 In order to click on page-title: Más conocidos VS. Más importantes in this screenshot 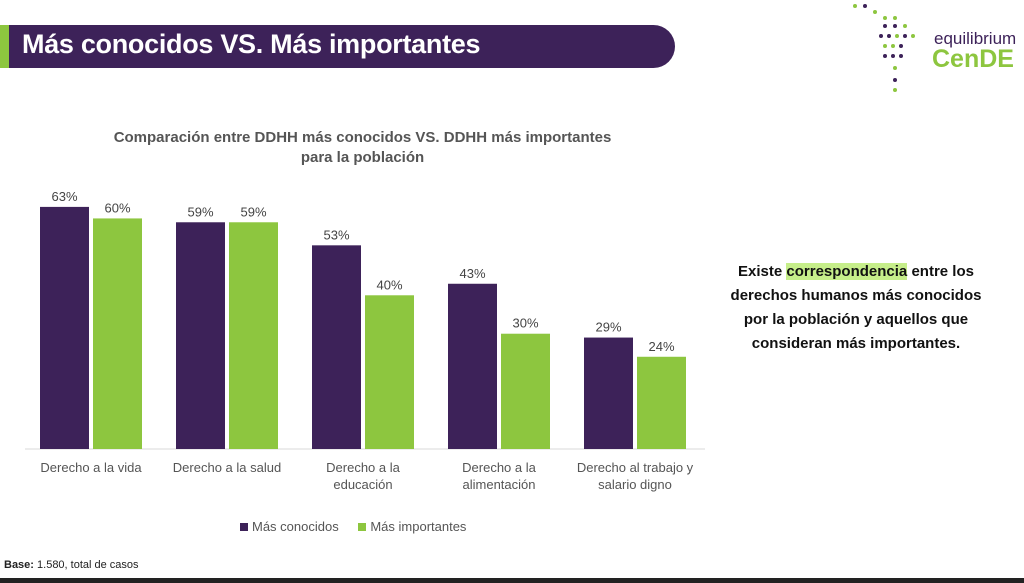, I will do `click(251, 44)`.